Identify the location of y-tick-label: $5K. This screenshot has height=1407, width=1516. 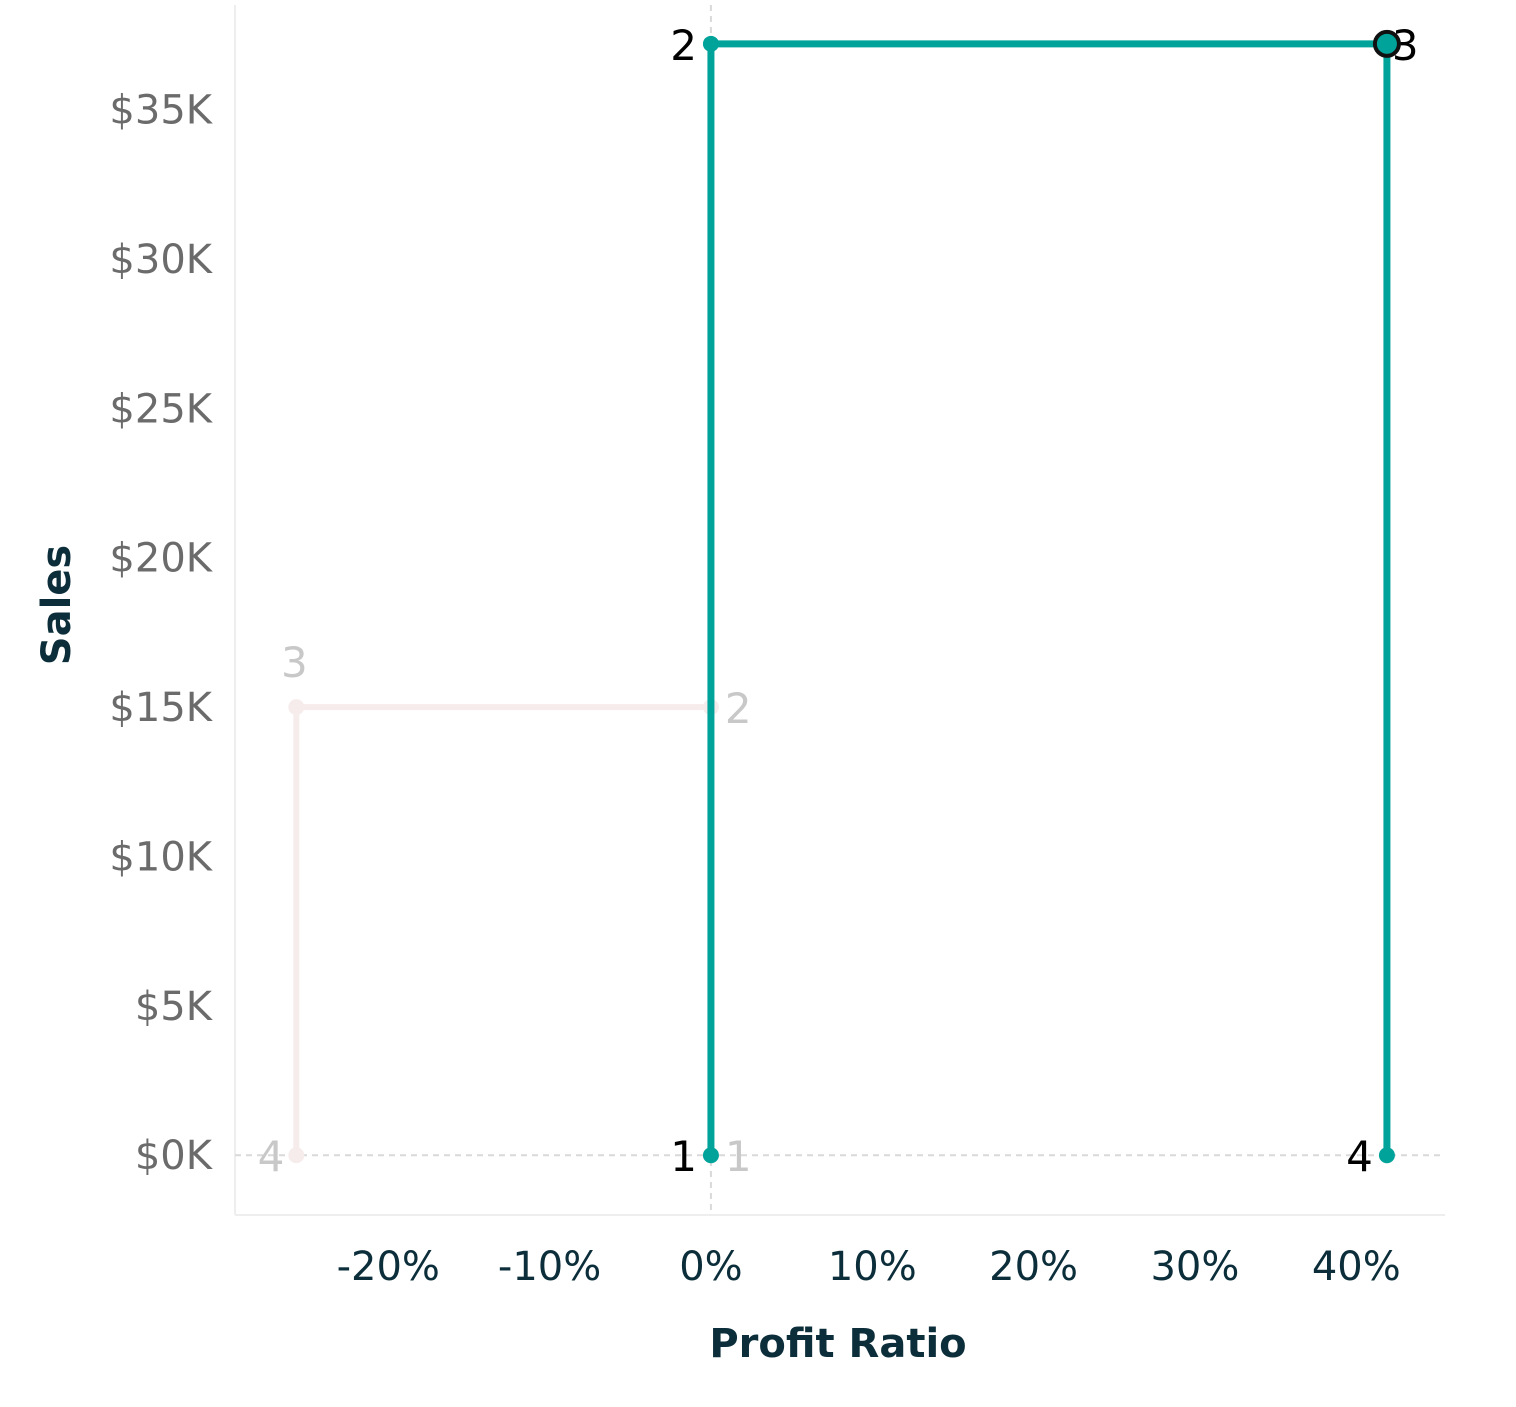
(174, 1007).